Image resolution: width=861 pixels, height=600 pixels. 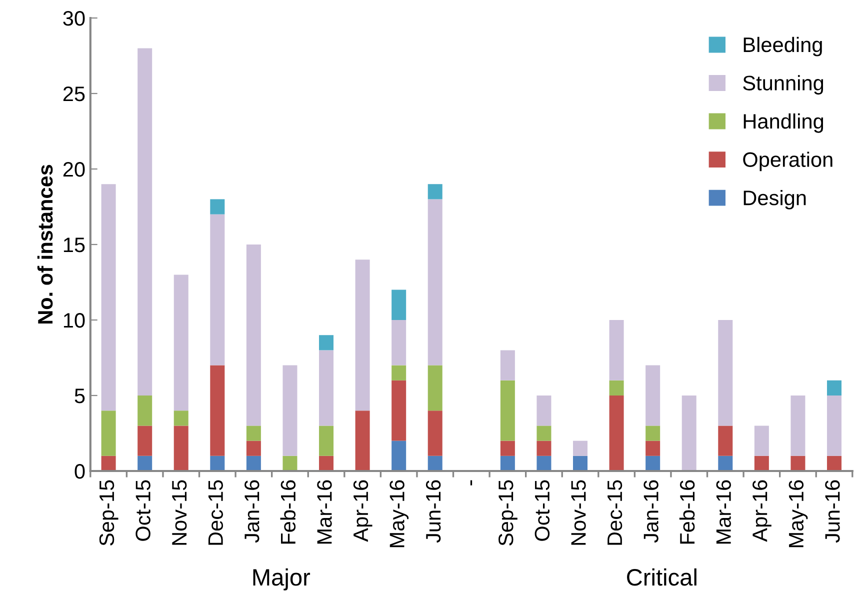 What do you see at coordinates (783, 46) in the screenshot?
I see `legend-label: Bleeding` at bounding box center [783, 46].